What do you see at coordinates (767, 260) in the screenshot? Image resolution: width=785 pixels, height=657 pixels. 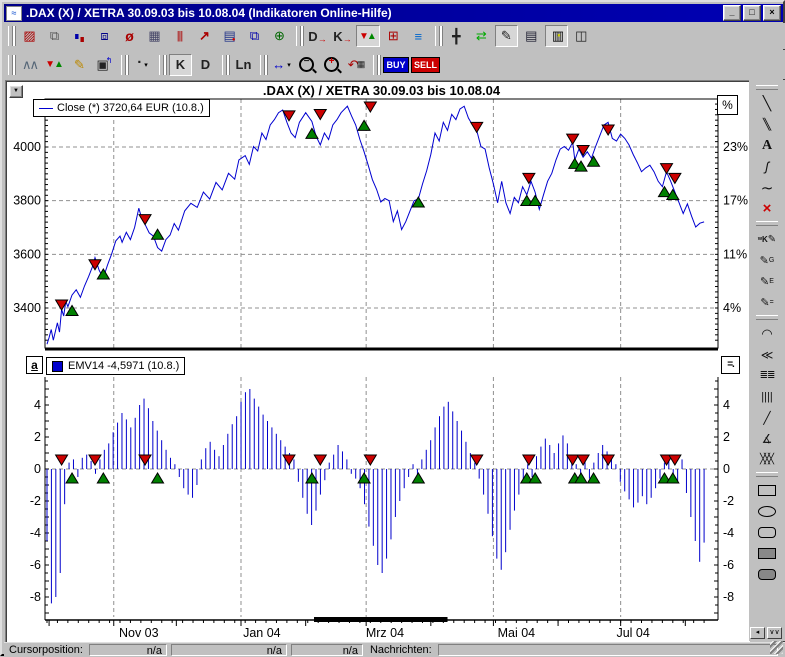 I see `g-pencil-tool-button: ✎ G` at bounding box center [767, 260].